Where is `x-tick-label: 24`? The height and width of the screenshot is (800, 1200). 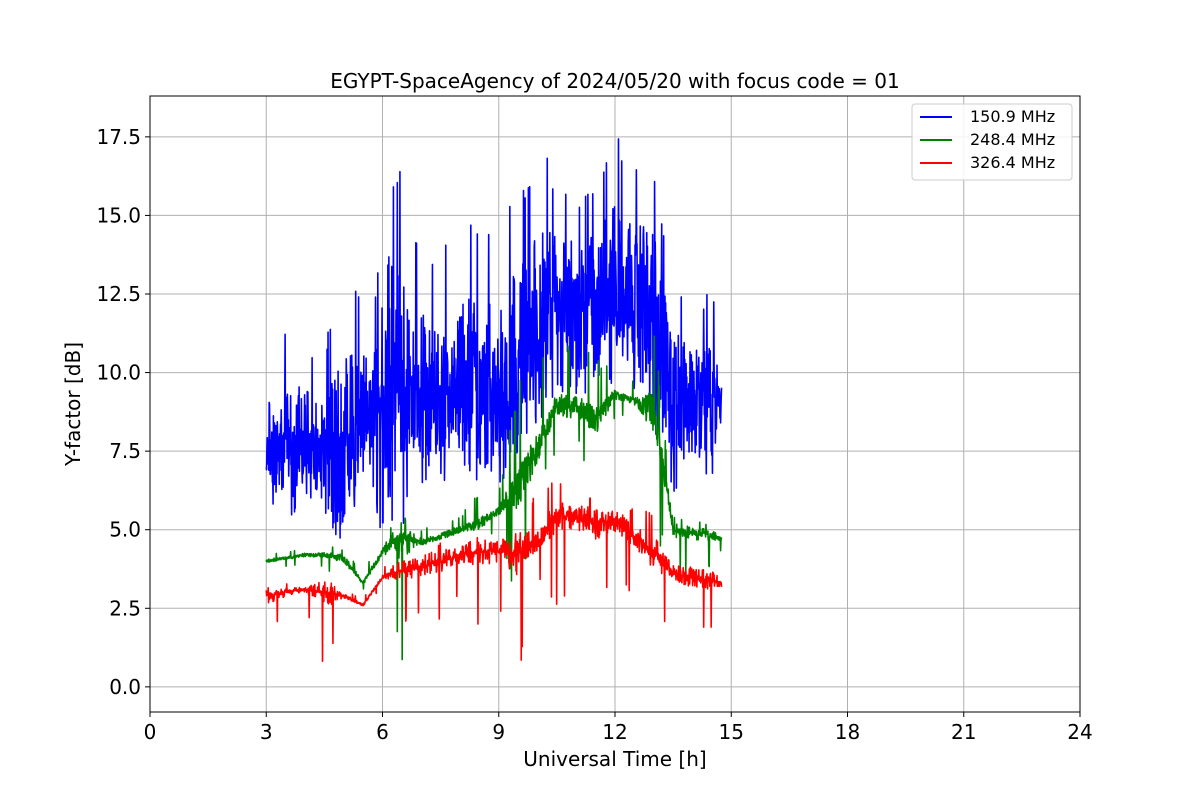 x-tick-label: 24 is located at coordinates (1079, 732).